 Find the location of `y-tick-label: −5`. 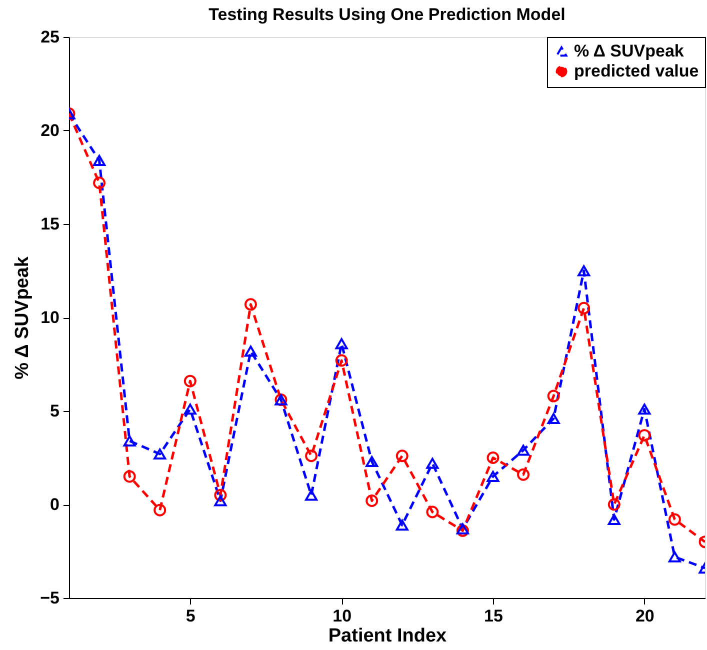

y-tick-label: −5 is located at coordinates (50, 598).